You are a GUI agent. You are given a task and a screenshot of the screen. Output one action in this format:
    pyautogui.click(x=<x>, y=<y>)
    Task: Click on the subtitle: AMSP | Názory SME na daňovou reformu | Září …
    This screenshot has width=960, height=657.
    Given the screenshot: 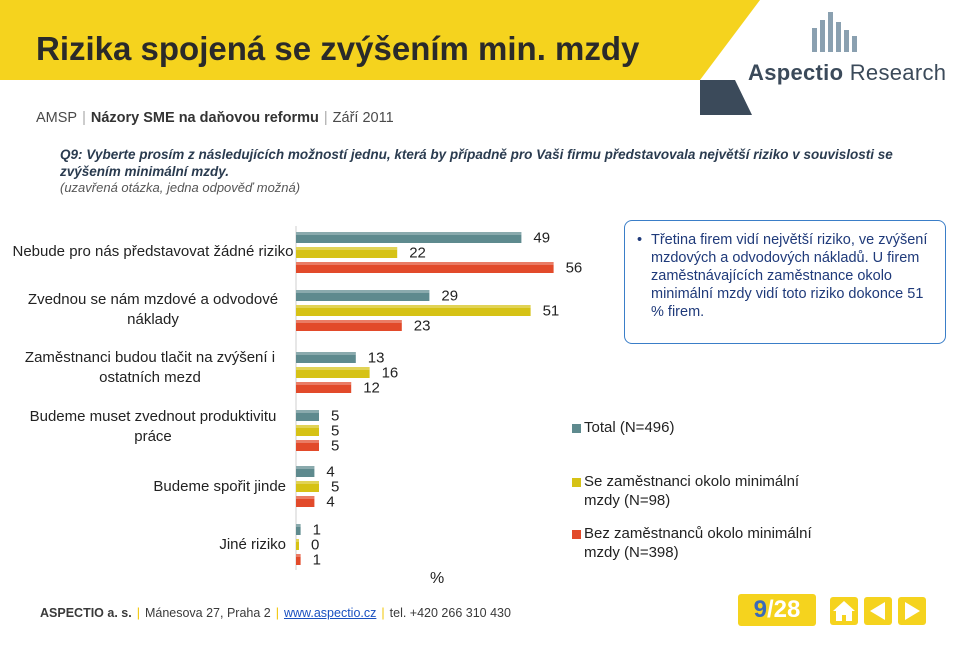 What is the action you would take?
    pyautogui.click(x=215, y=118)
    